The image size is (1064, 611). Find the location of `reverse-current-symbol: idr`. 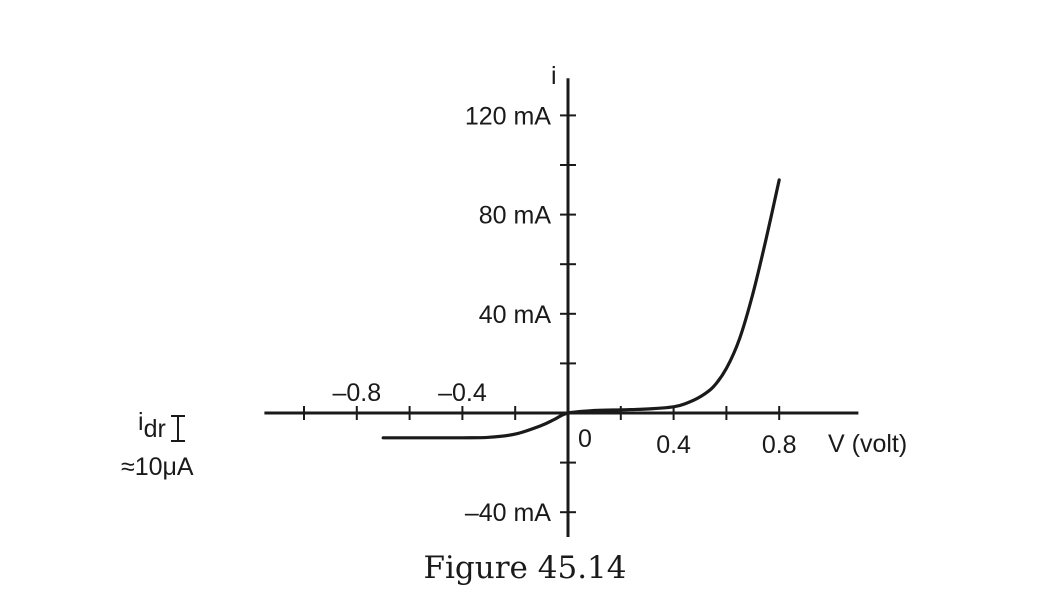

reverse-current-symbol: idr is located at coordinates (152, 425).